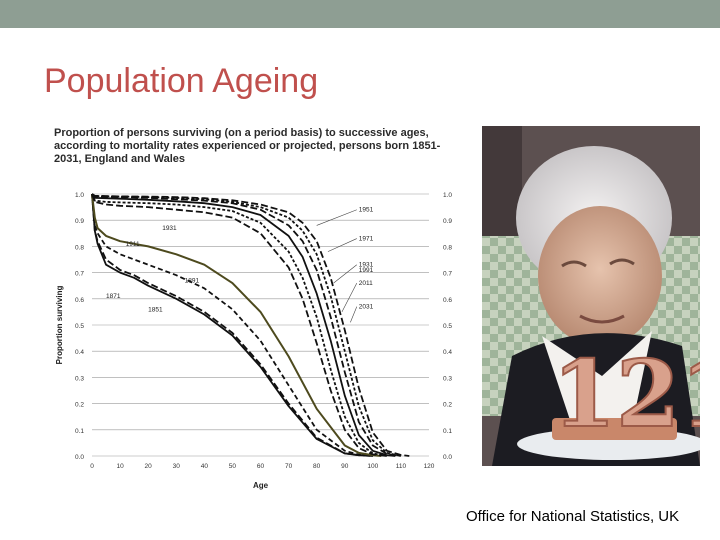 The image size is (720, 540). Describe the element at coordinates (79, 457) in the screenshot. I see `y-tick-label: 0.0` at that location.